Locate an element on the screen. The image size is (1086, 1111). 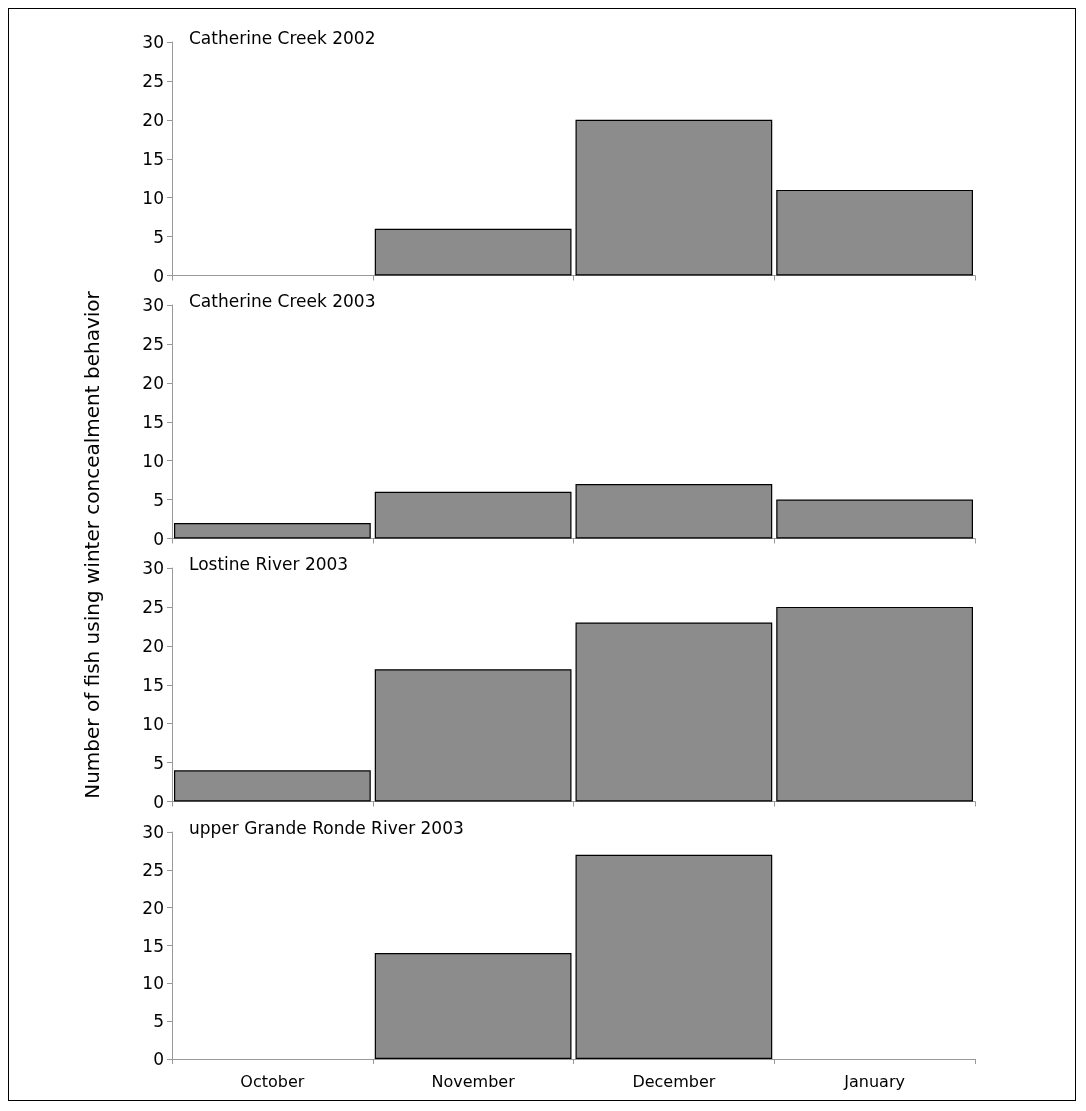
y-axis-title: Number of fish using winter concealment behavior is located at coordinates (92, 545).